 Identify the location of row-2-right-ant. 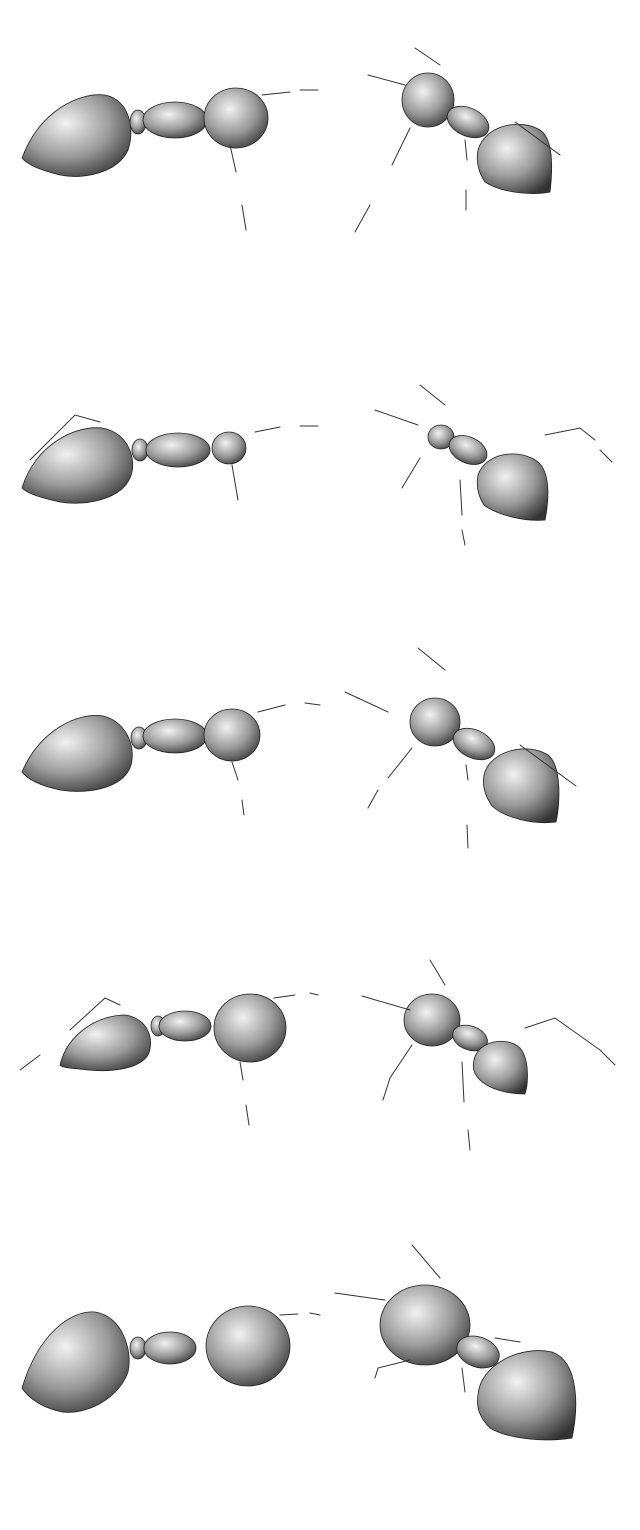
(493, 465).